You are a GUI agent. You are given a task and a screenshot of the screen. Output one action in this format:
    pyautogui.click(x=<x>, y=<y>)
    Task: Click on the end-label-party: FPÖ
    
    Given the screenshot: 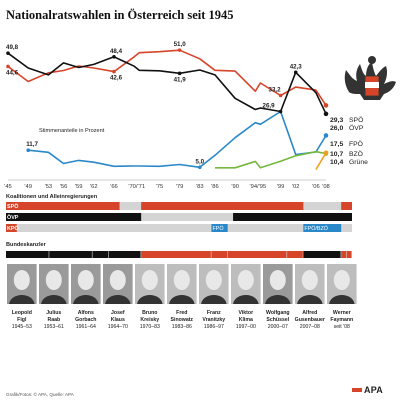 What is the action you would take?
    pyautogui.click(x=356, y=144)
    